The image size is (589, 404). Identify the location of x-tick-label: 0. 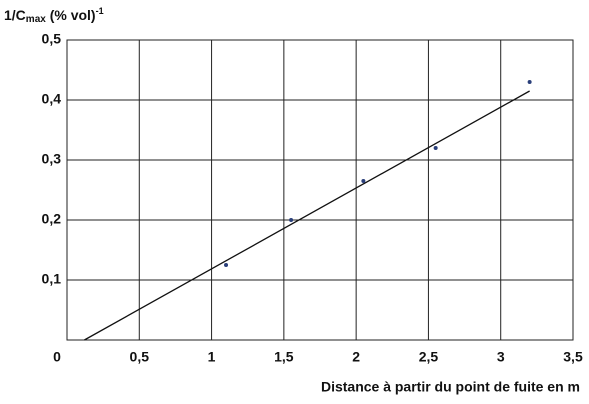
(57, 357).